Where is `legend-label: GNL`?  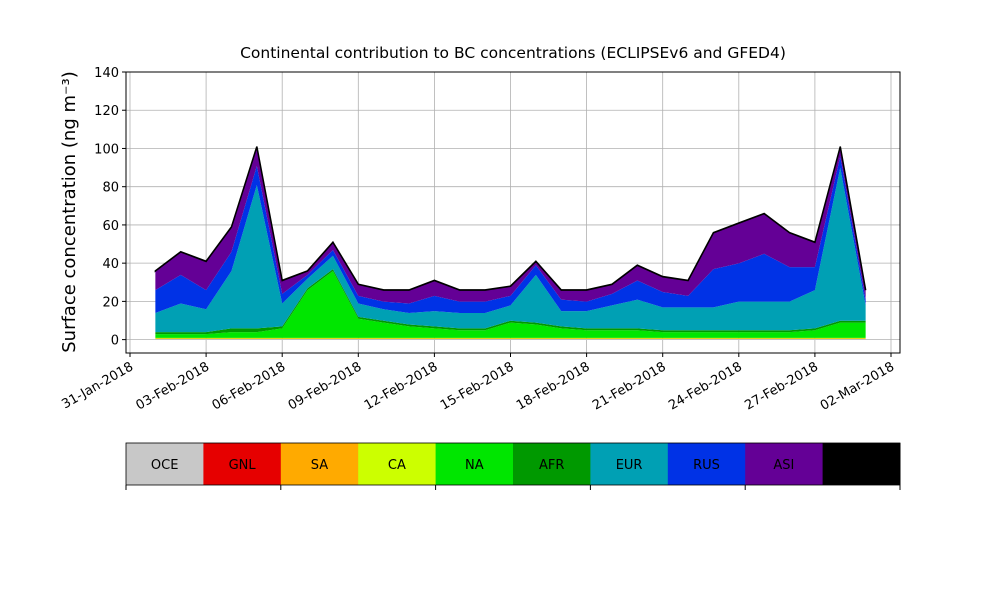
legend-label: GNL is located at coordinates (243, 465).